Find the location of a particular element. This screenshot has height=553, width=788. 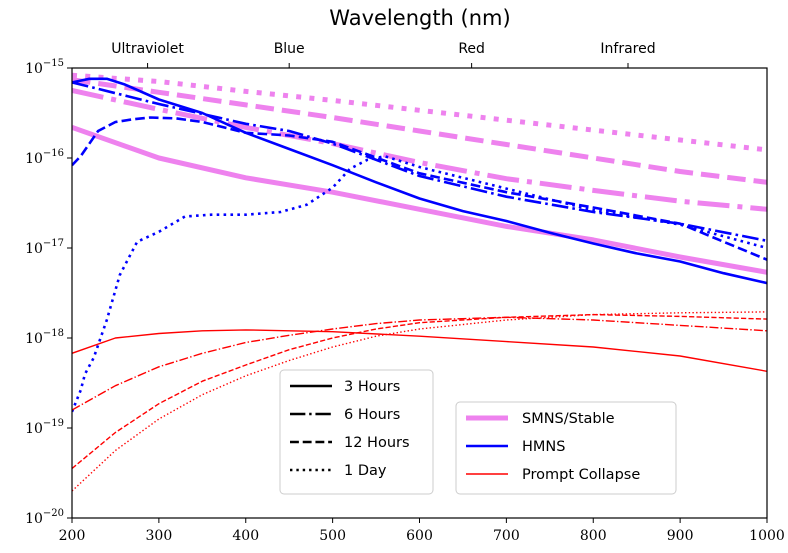

x-tick-label: 400 is located at coordinates (245, 536).